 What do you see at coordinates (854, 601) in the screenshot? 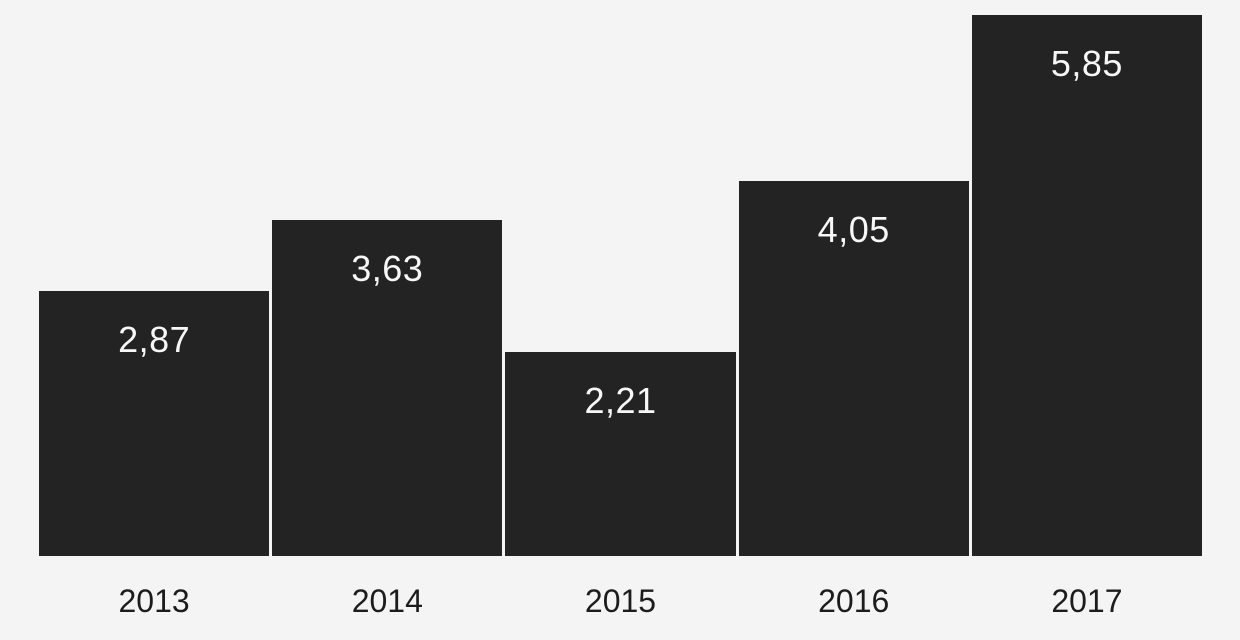
I see `x-axis-label-2016: 2016` at bounding box center [854, 601].